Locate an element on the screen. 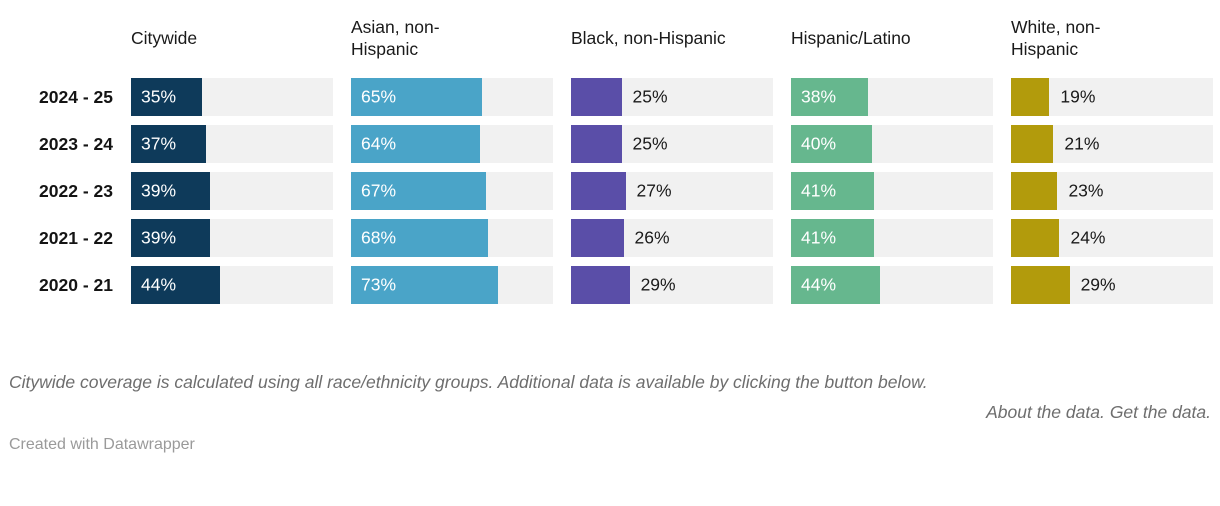 The height and width of the screenshot is (506, 1220). chart-row: 2022 - 23 39% 67% 27% 41% 23% is located at coordinates (610, 191).